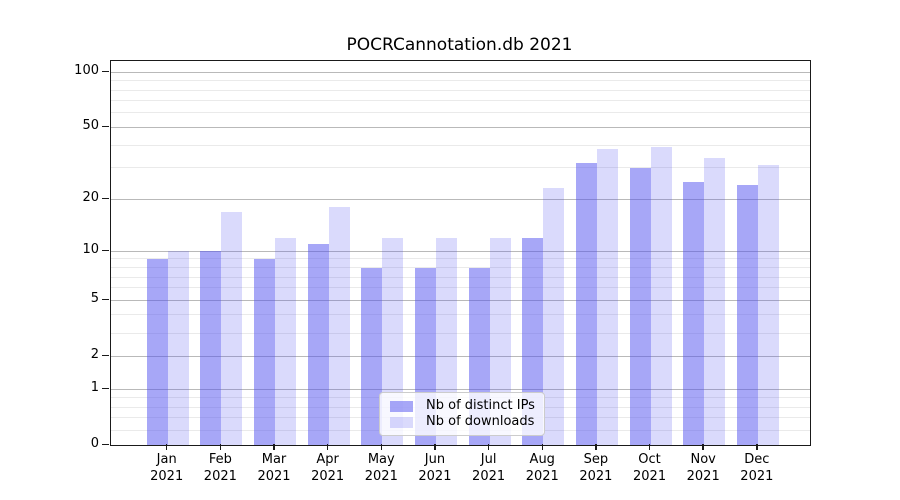  Describe the element at coordinates (703, 468) in the screenshot. I see `x-tick-label: Nov 2021` at that location.